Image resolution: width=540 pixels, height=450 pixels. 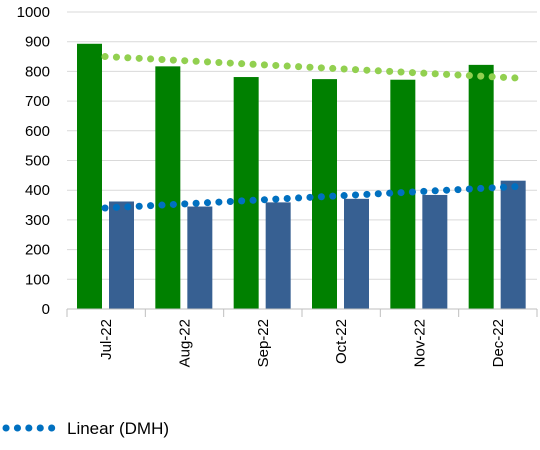 What do you see at coordinates (37, 250) in the screenshot?
I see `y-tick-label: 200` at bounding box center [37, 250].